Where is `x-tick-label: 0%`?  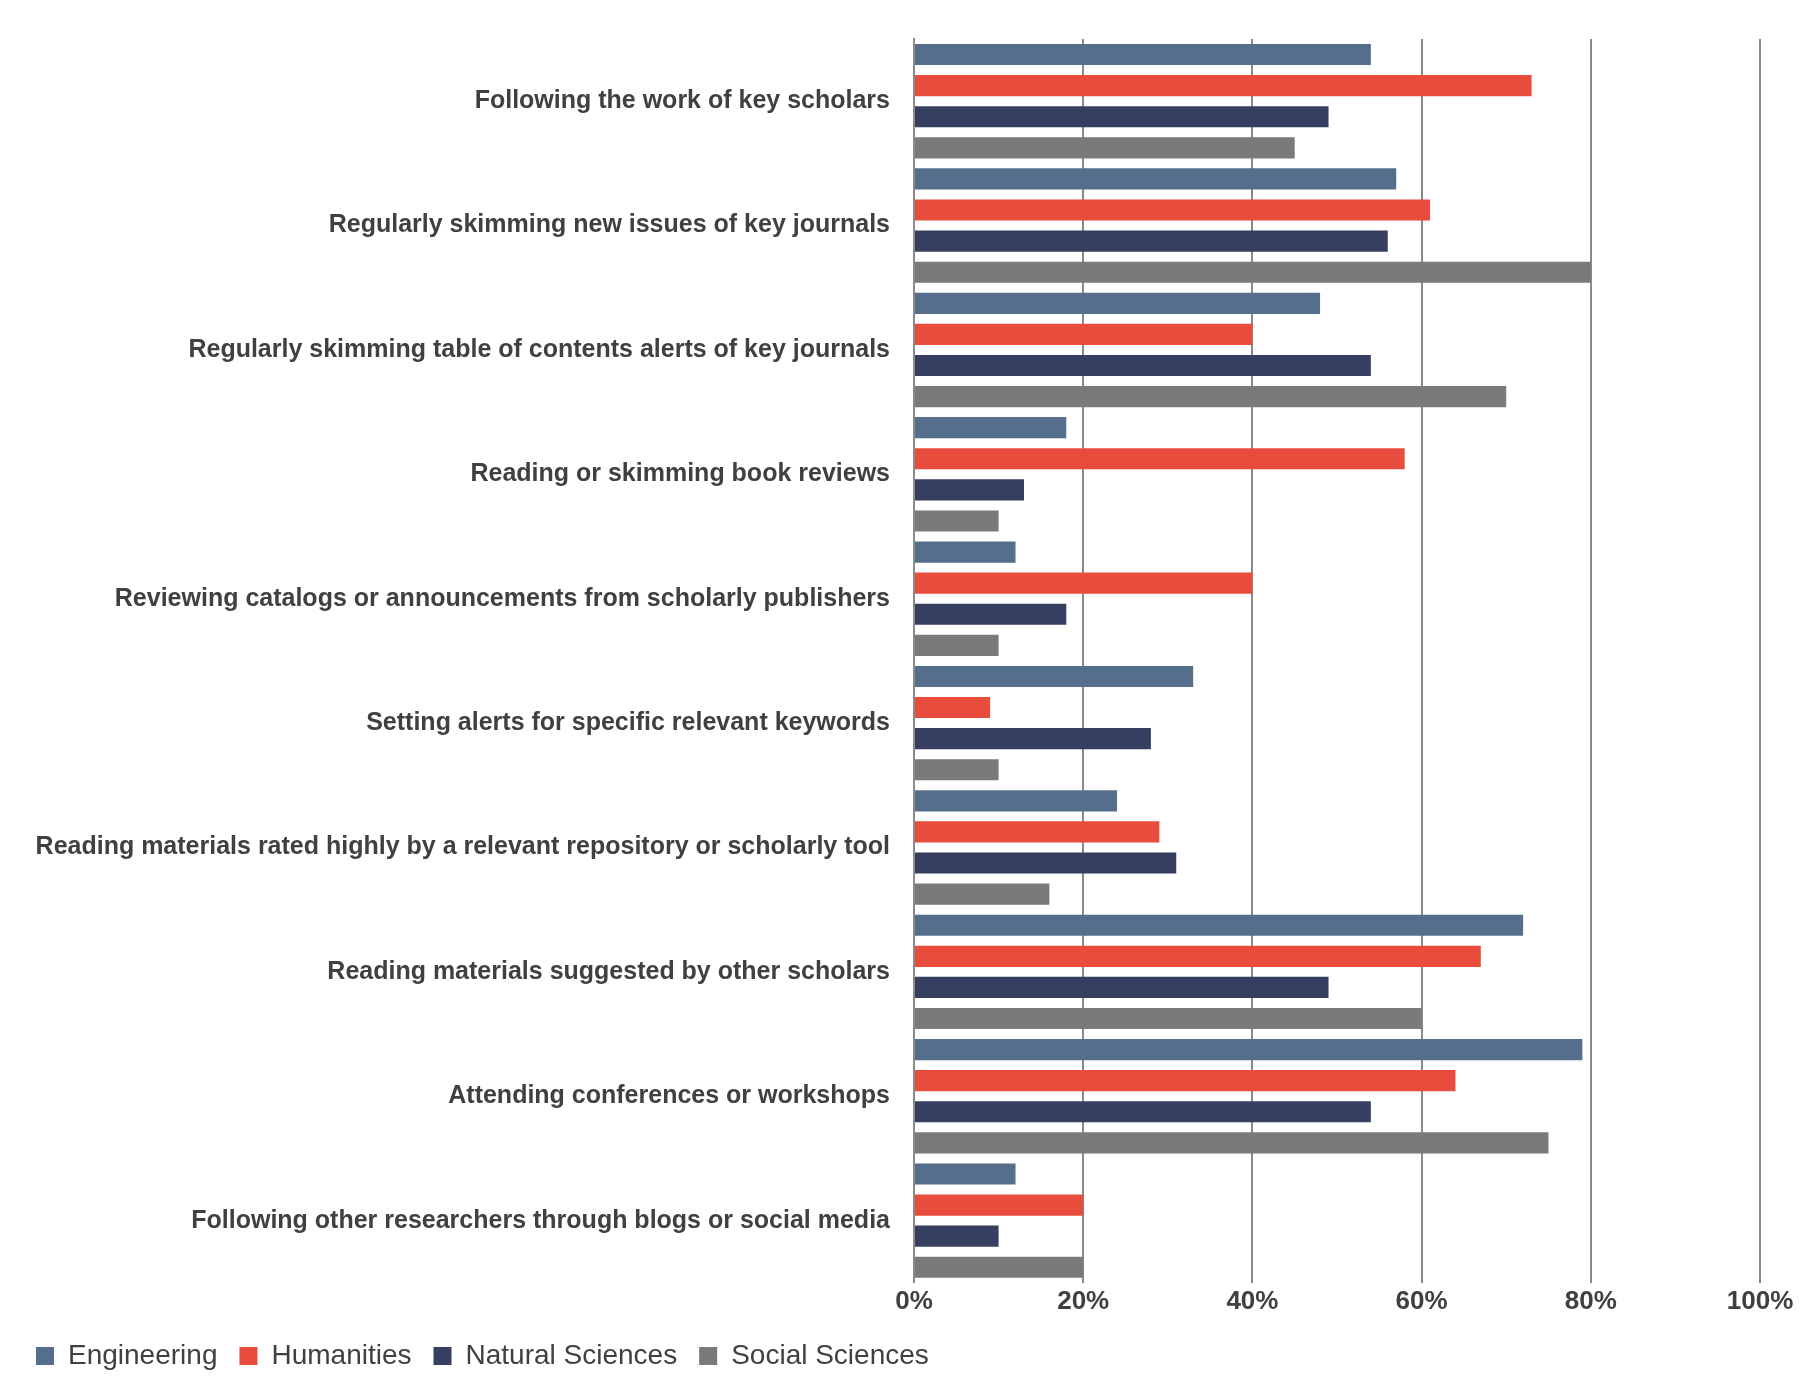
x-tick-label: 0% is located at coordinates (914, 1299).